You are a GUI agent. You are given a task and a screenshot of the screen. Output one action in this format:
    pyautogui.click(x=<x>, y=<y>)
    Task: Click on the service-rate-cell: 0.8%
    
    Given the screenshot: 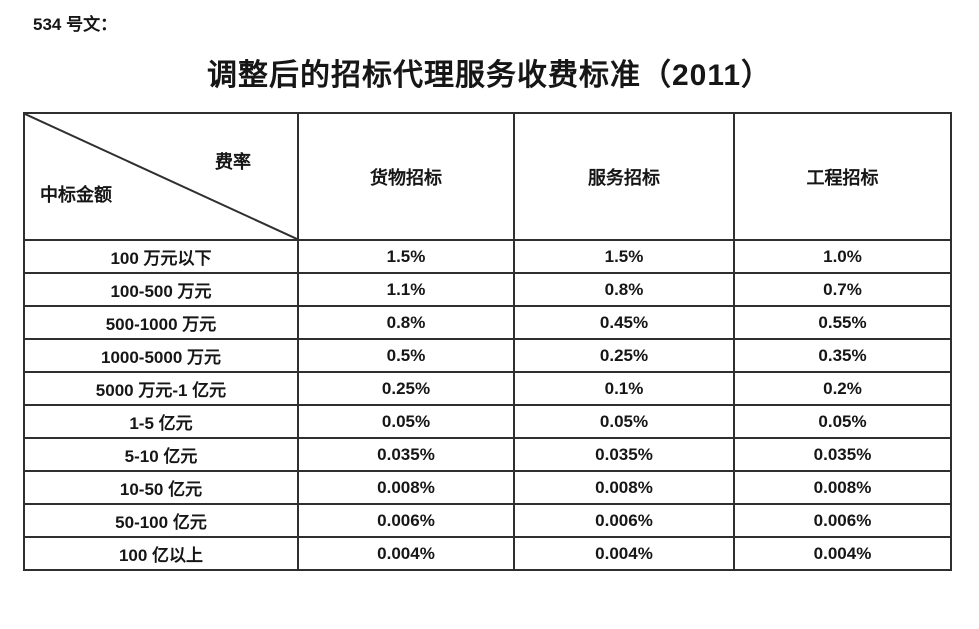 What is the action you would take?
    pyautogui.click(x=624, y=289)
    